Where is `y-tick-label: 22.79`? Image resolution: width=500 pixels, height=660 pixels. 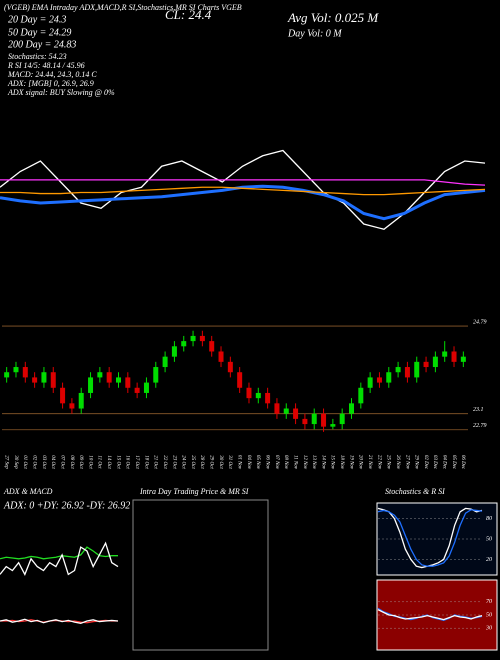
y-tick-label: 22.79 is located at coordinates (480, 426).